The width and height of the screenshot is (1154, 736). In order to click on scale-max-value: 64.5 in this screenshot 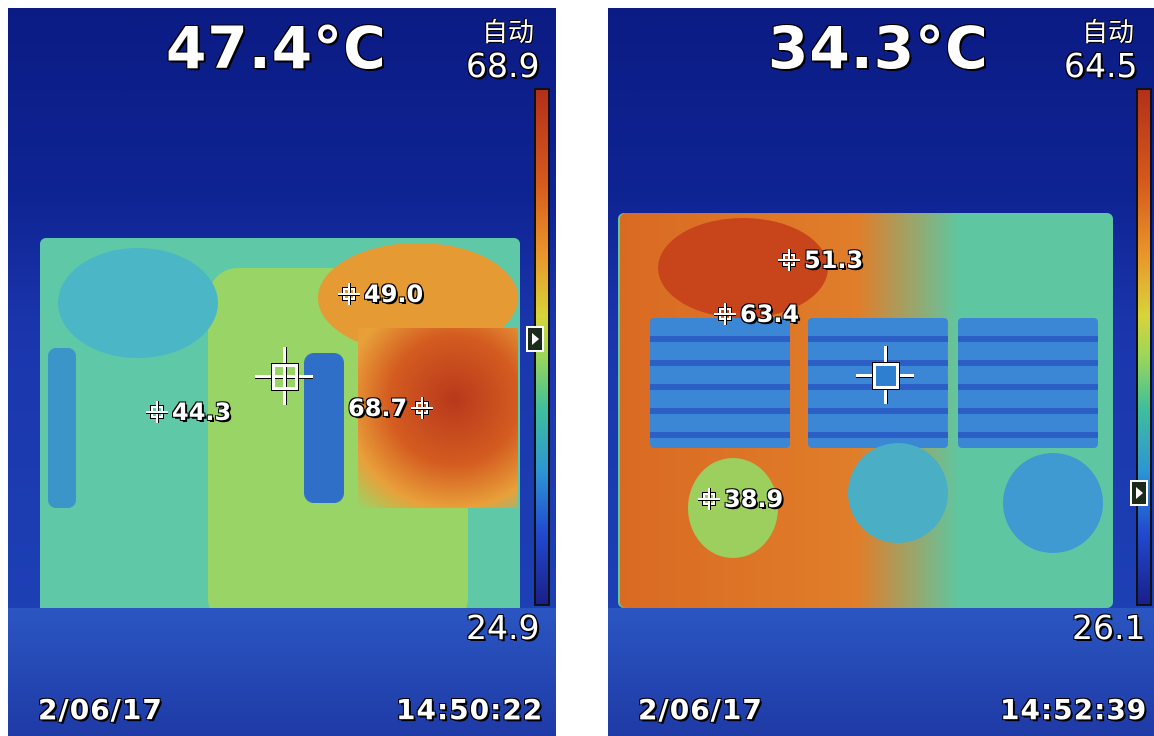, I will do `click(1101, 65)`.